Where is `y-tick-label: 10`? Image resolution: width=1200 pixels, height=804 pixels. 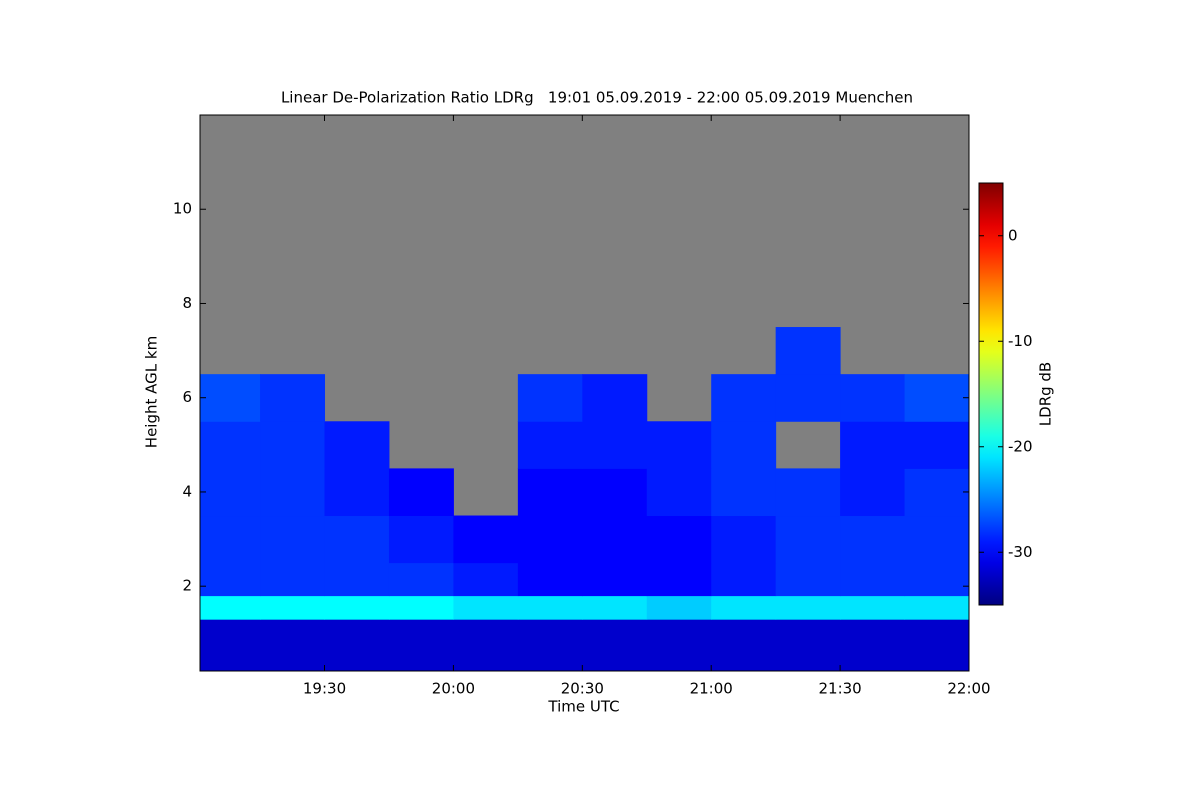 y-tick-label: 10 is located at coordinates (182, 209).